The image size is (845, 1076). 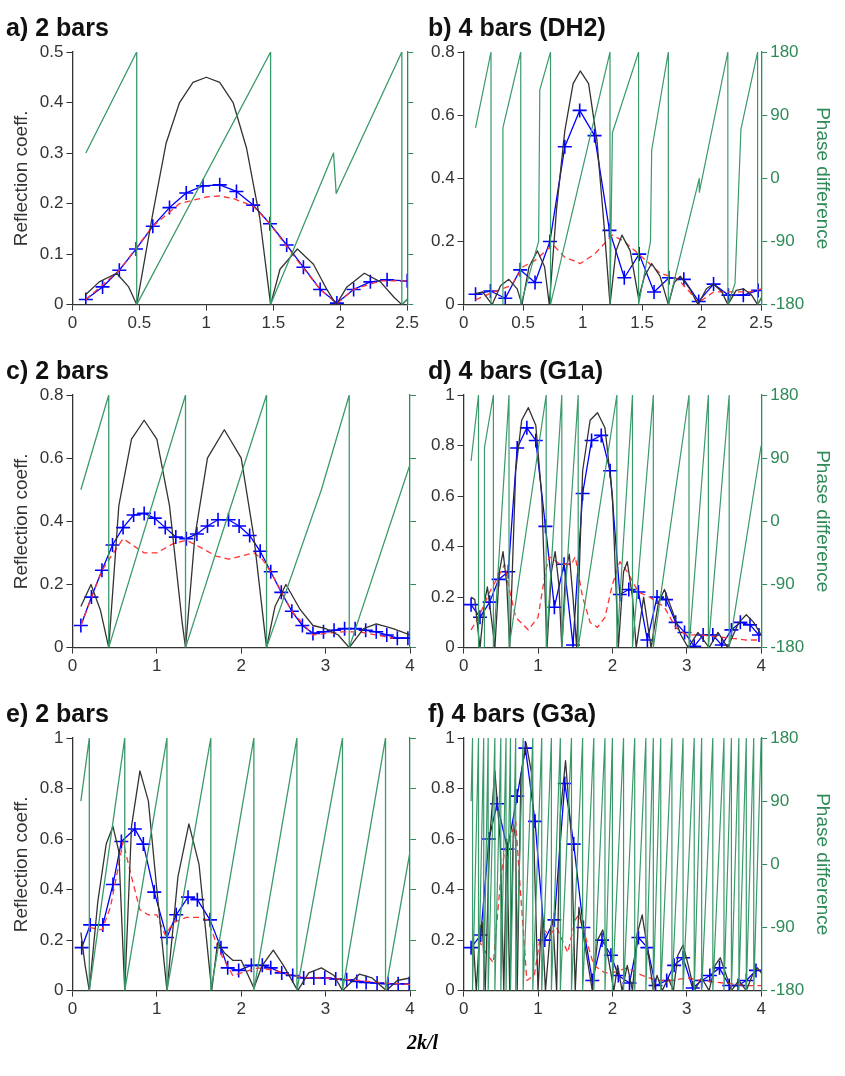 I want to click on y-tick-label: 0.8, so click(x=51, y=788).